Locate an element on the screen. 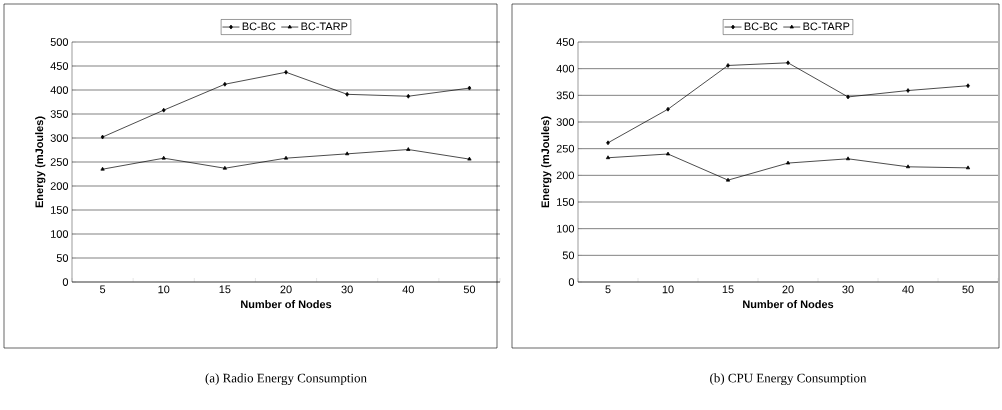 The width and height of the screenshot is (1002, 410). y-tick-label: 500 is located at coordinates (59, 42).